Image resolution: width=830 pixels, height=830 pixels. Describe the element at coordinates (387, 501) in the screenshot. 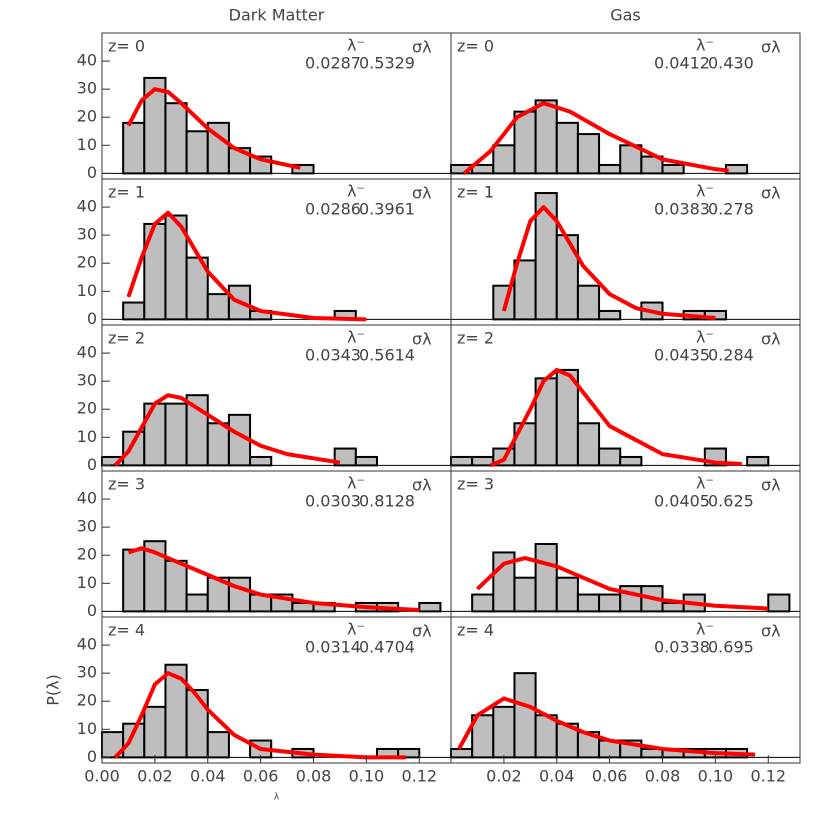

I see `sigma-value: 0.8128` at that location.